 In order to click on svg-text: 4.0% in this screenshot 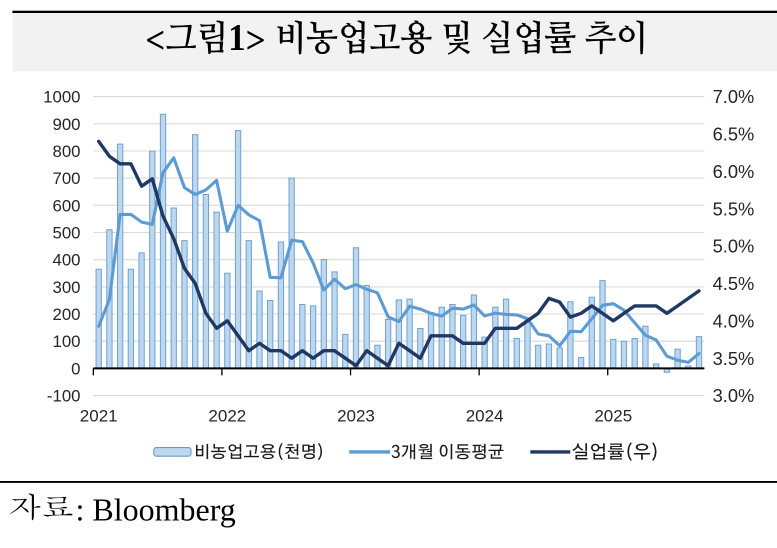, I will do `click(734, 320)`.